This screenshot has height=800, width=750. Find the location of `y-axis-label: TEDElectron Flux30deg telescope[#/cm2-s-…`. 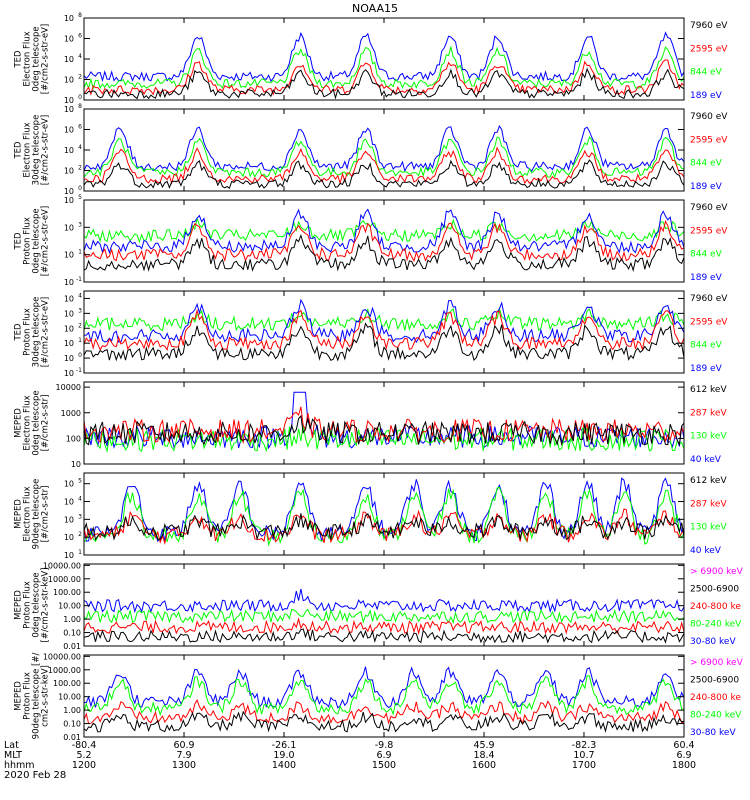

y-axis-label: TEDElectron Flux30deg telescope[#/cm2-s-… is located at coordinates (32, 150).